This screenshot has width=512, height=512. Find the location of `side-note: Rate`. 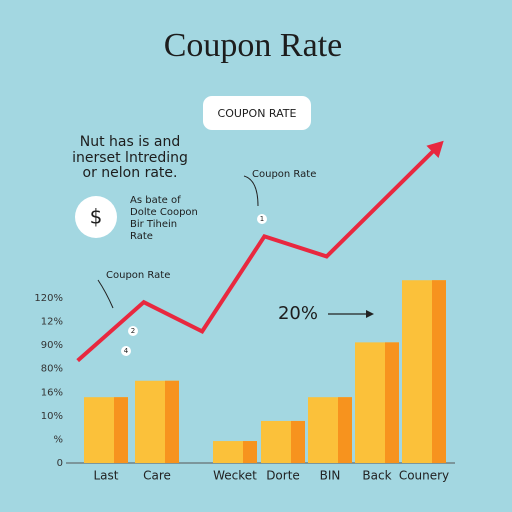

side-note: Rate is located at coordinates (141, 236).